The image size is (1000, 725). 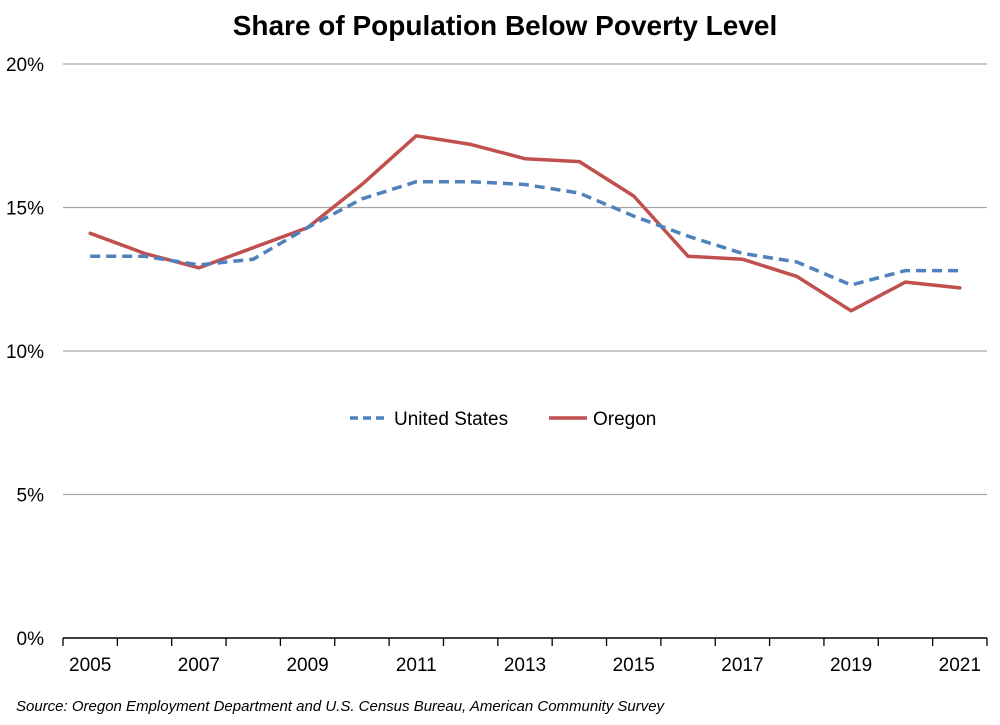 I want to click on y-tick-label: 20%, so click(x=25, y=65).